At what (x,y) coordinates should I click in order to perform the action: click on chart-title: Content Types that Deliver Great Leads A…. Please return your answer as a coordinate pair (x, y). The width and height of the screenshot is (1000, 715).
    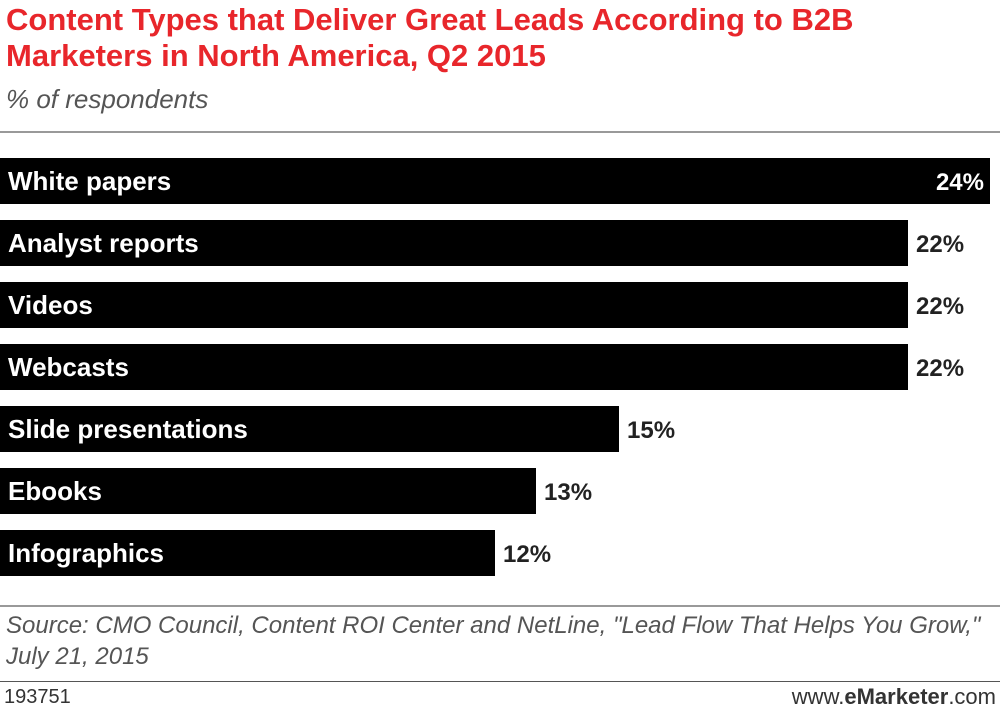
    Looking at the image, I should click on (430, 37).